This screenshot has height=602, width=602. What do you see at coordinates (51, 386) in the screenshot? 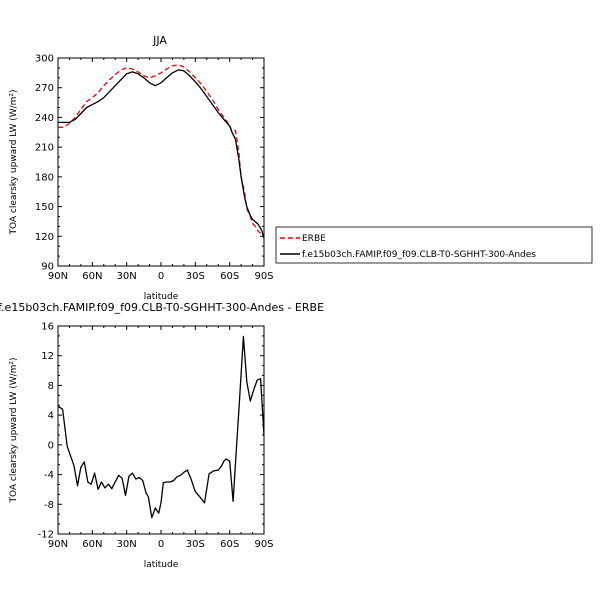
I see `y-tick-label: 8` at bounding box center [51, 386].